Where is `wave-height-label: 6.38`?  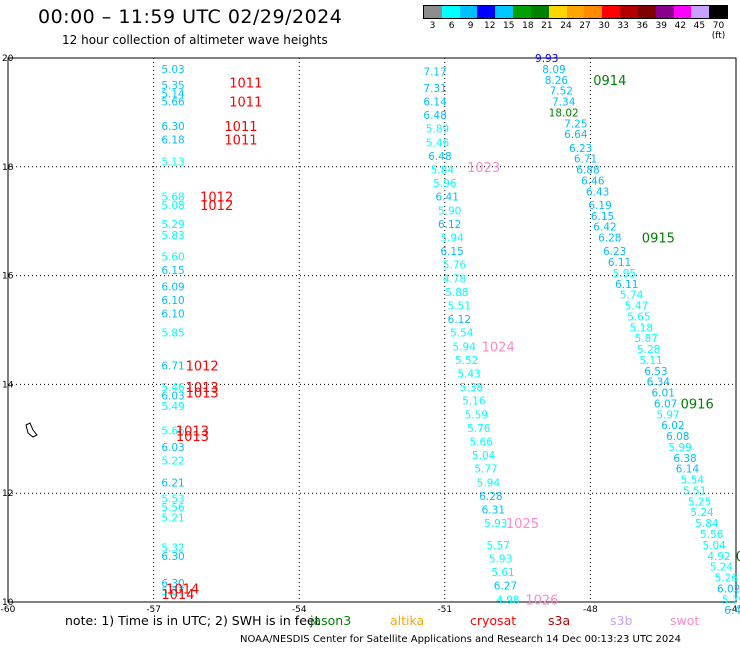 wave-height-label: 6.38 is located at coordinates (684, 459).